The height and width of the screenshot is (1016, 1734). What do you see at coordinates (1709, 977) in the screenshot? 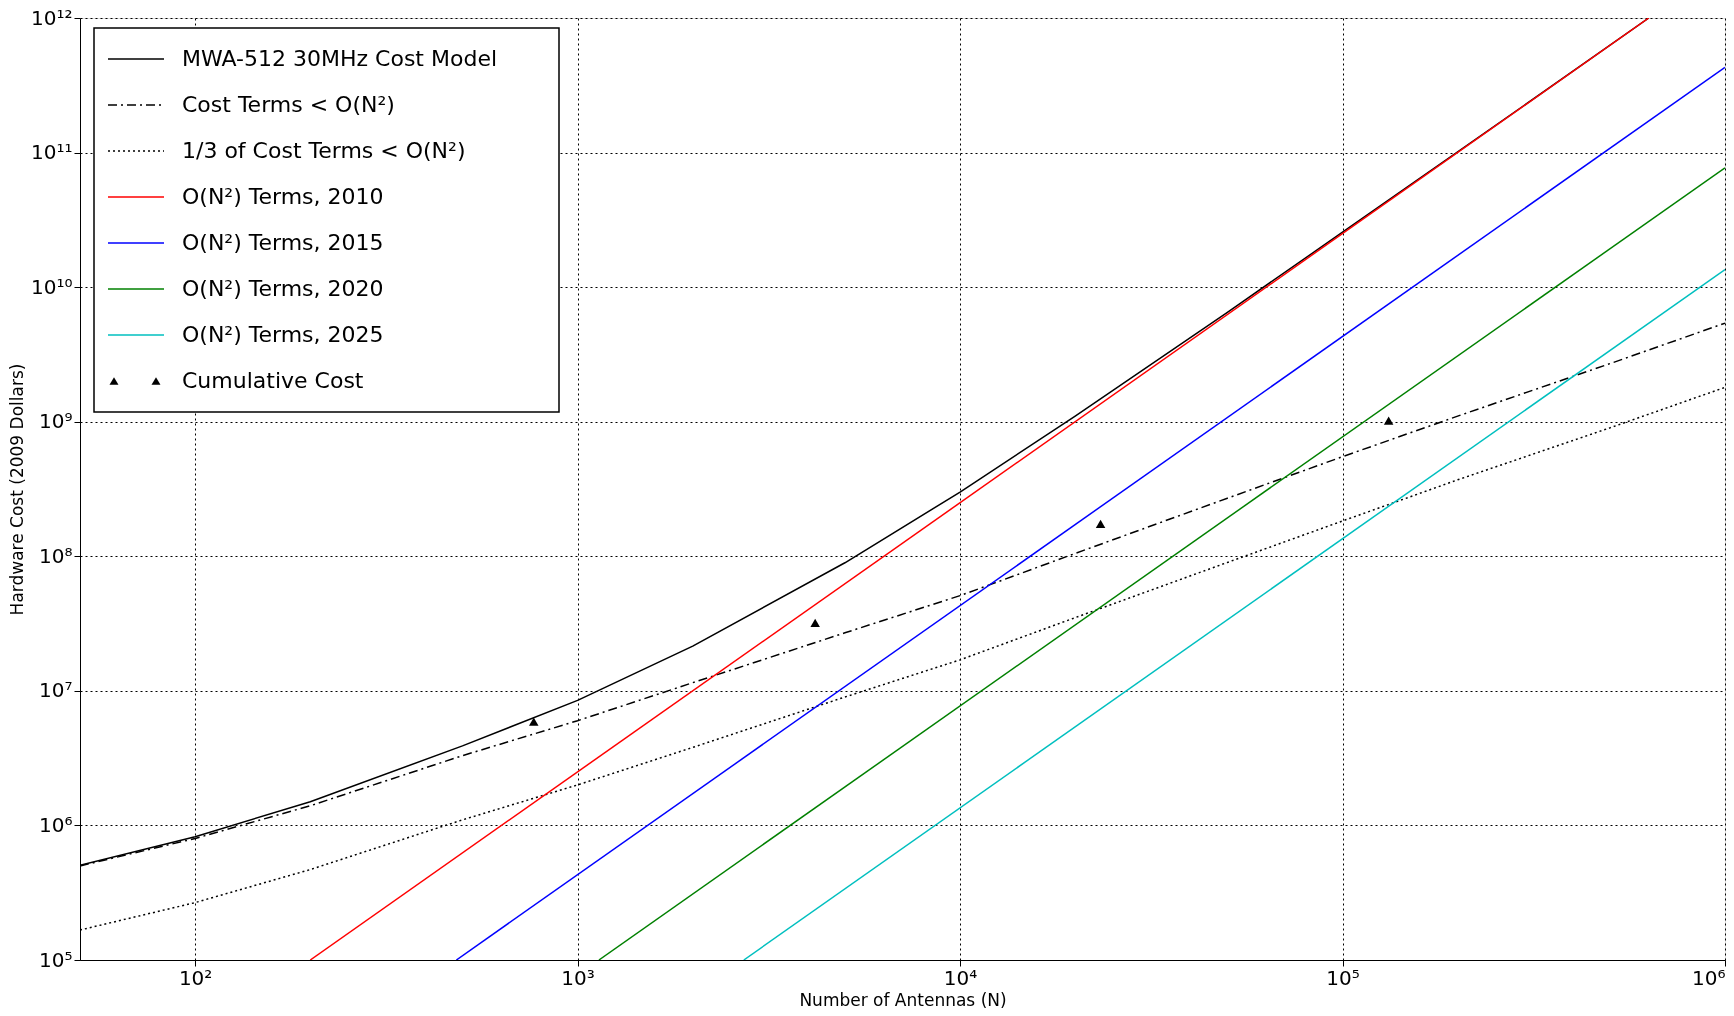
I see `x-tick-label: 10⁶` at bounding box center [1709, 977].